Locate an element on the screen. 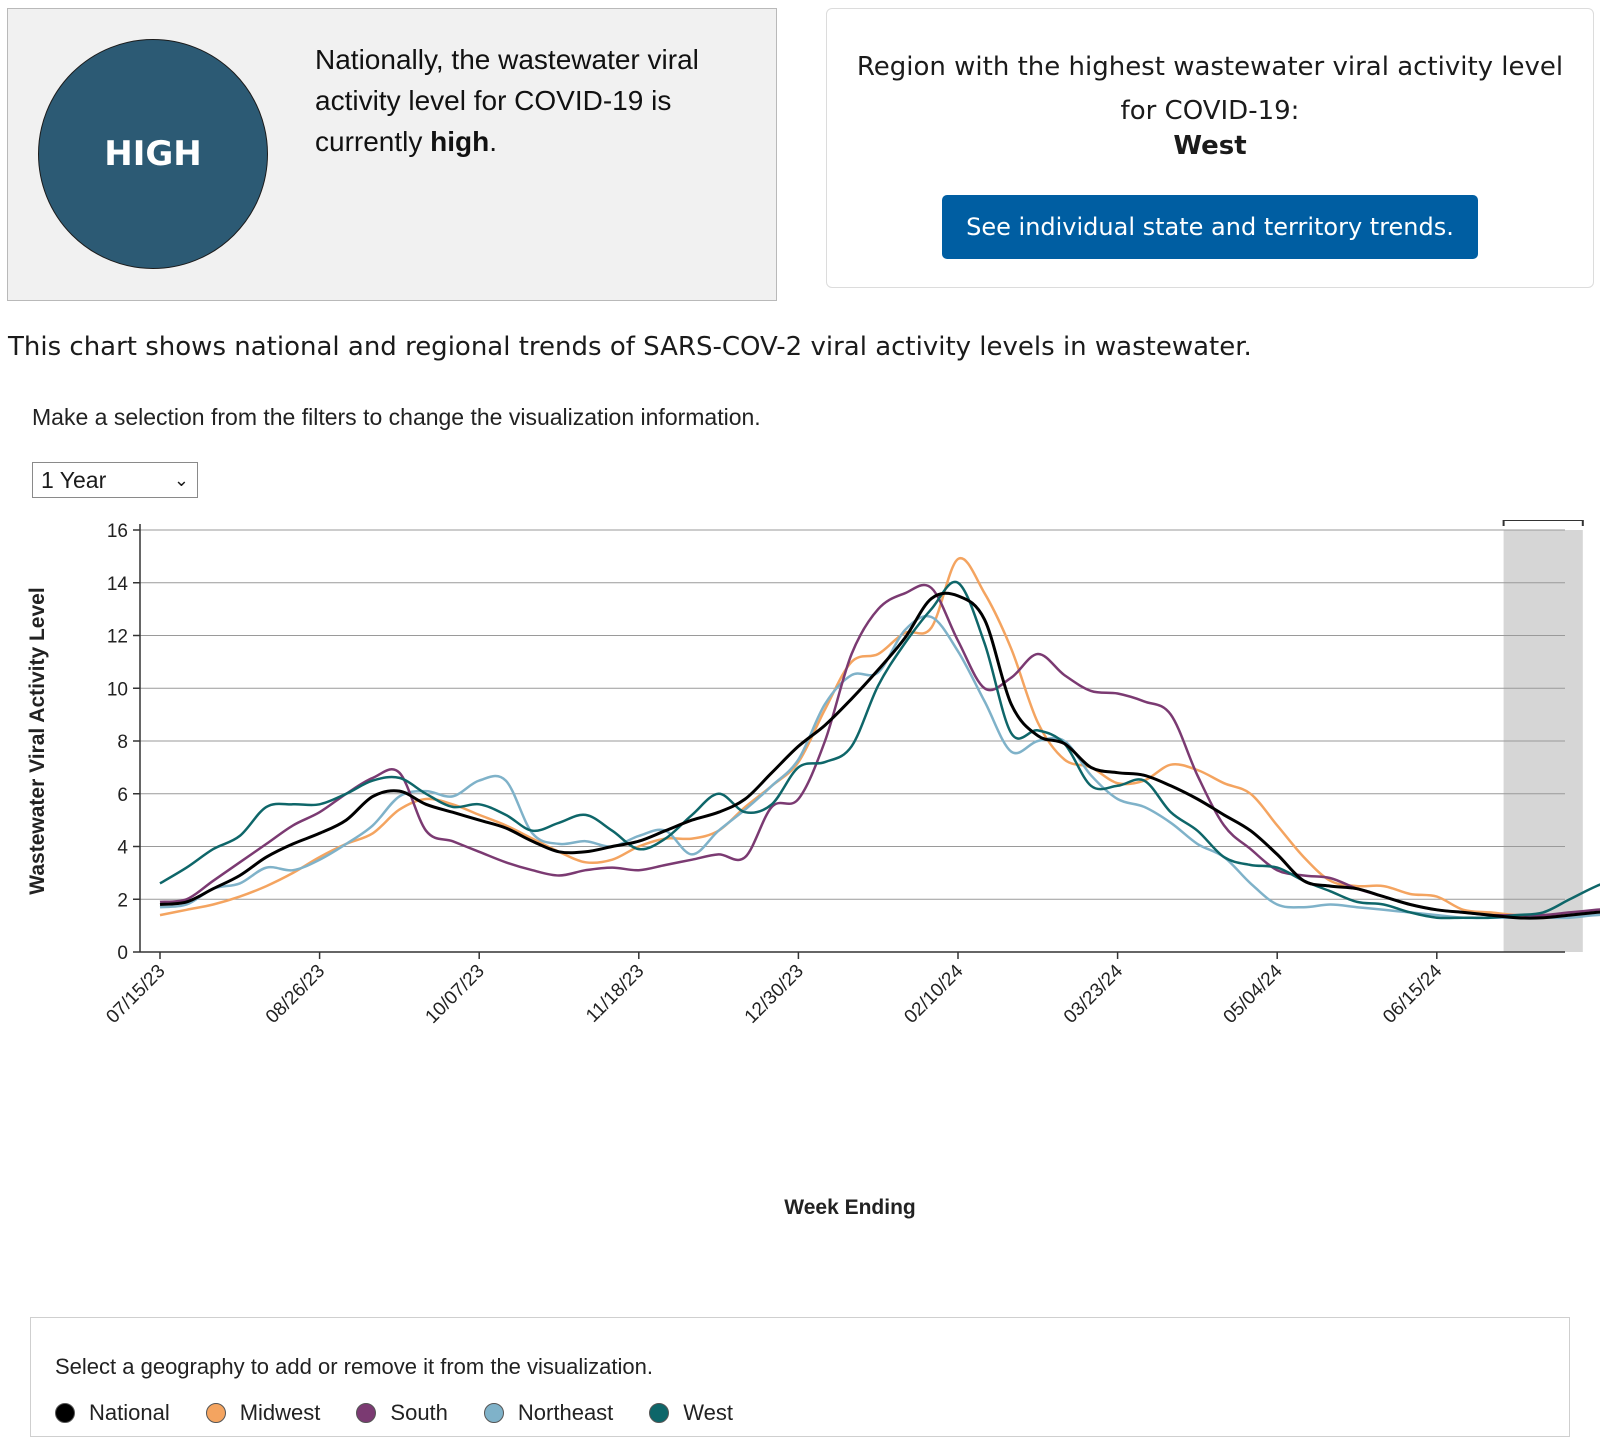 The image size is (1600, 1437). x-tick-label: 06/15/24 is located at coordinates (1412, 993).